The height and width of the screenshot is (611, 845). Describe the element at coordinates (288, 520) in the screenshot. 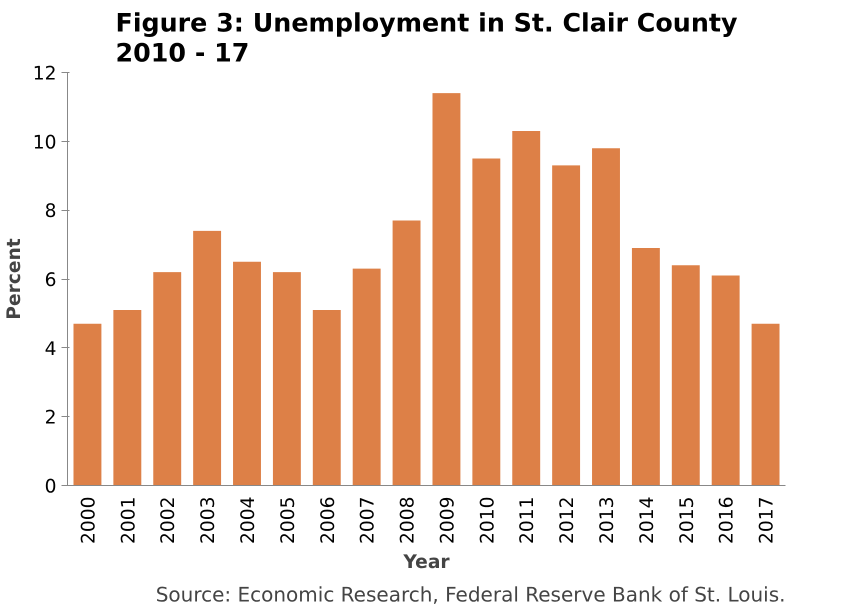

I see `x-tick-label: 2005` at that location.